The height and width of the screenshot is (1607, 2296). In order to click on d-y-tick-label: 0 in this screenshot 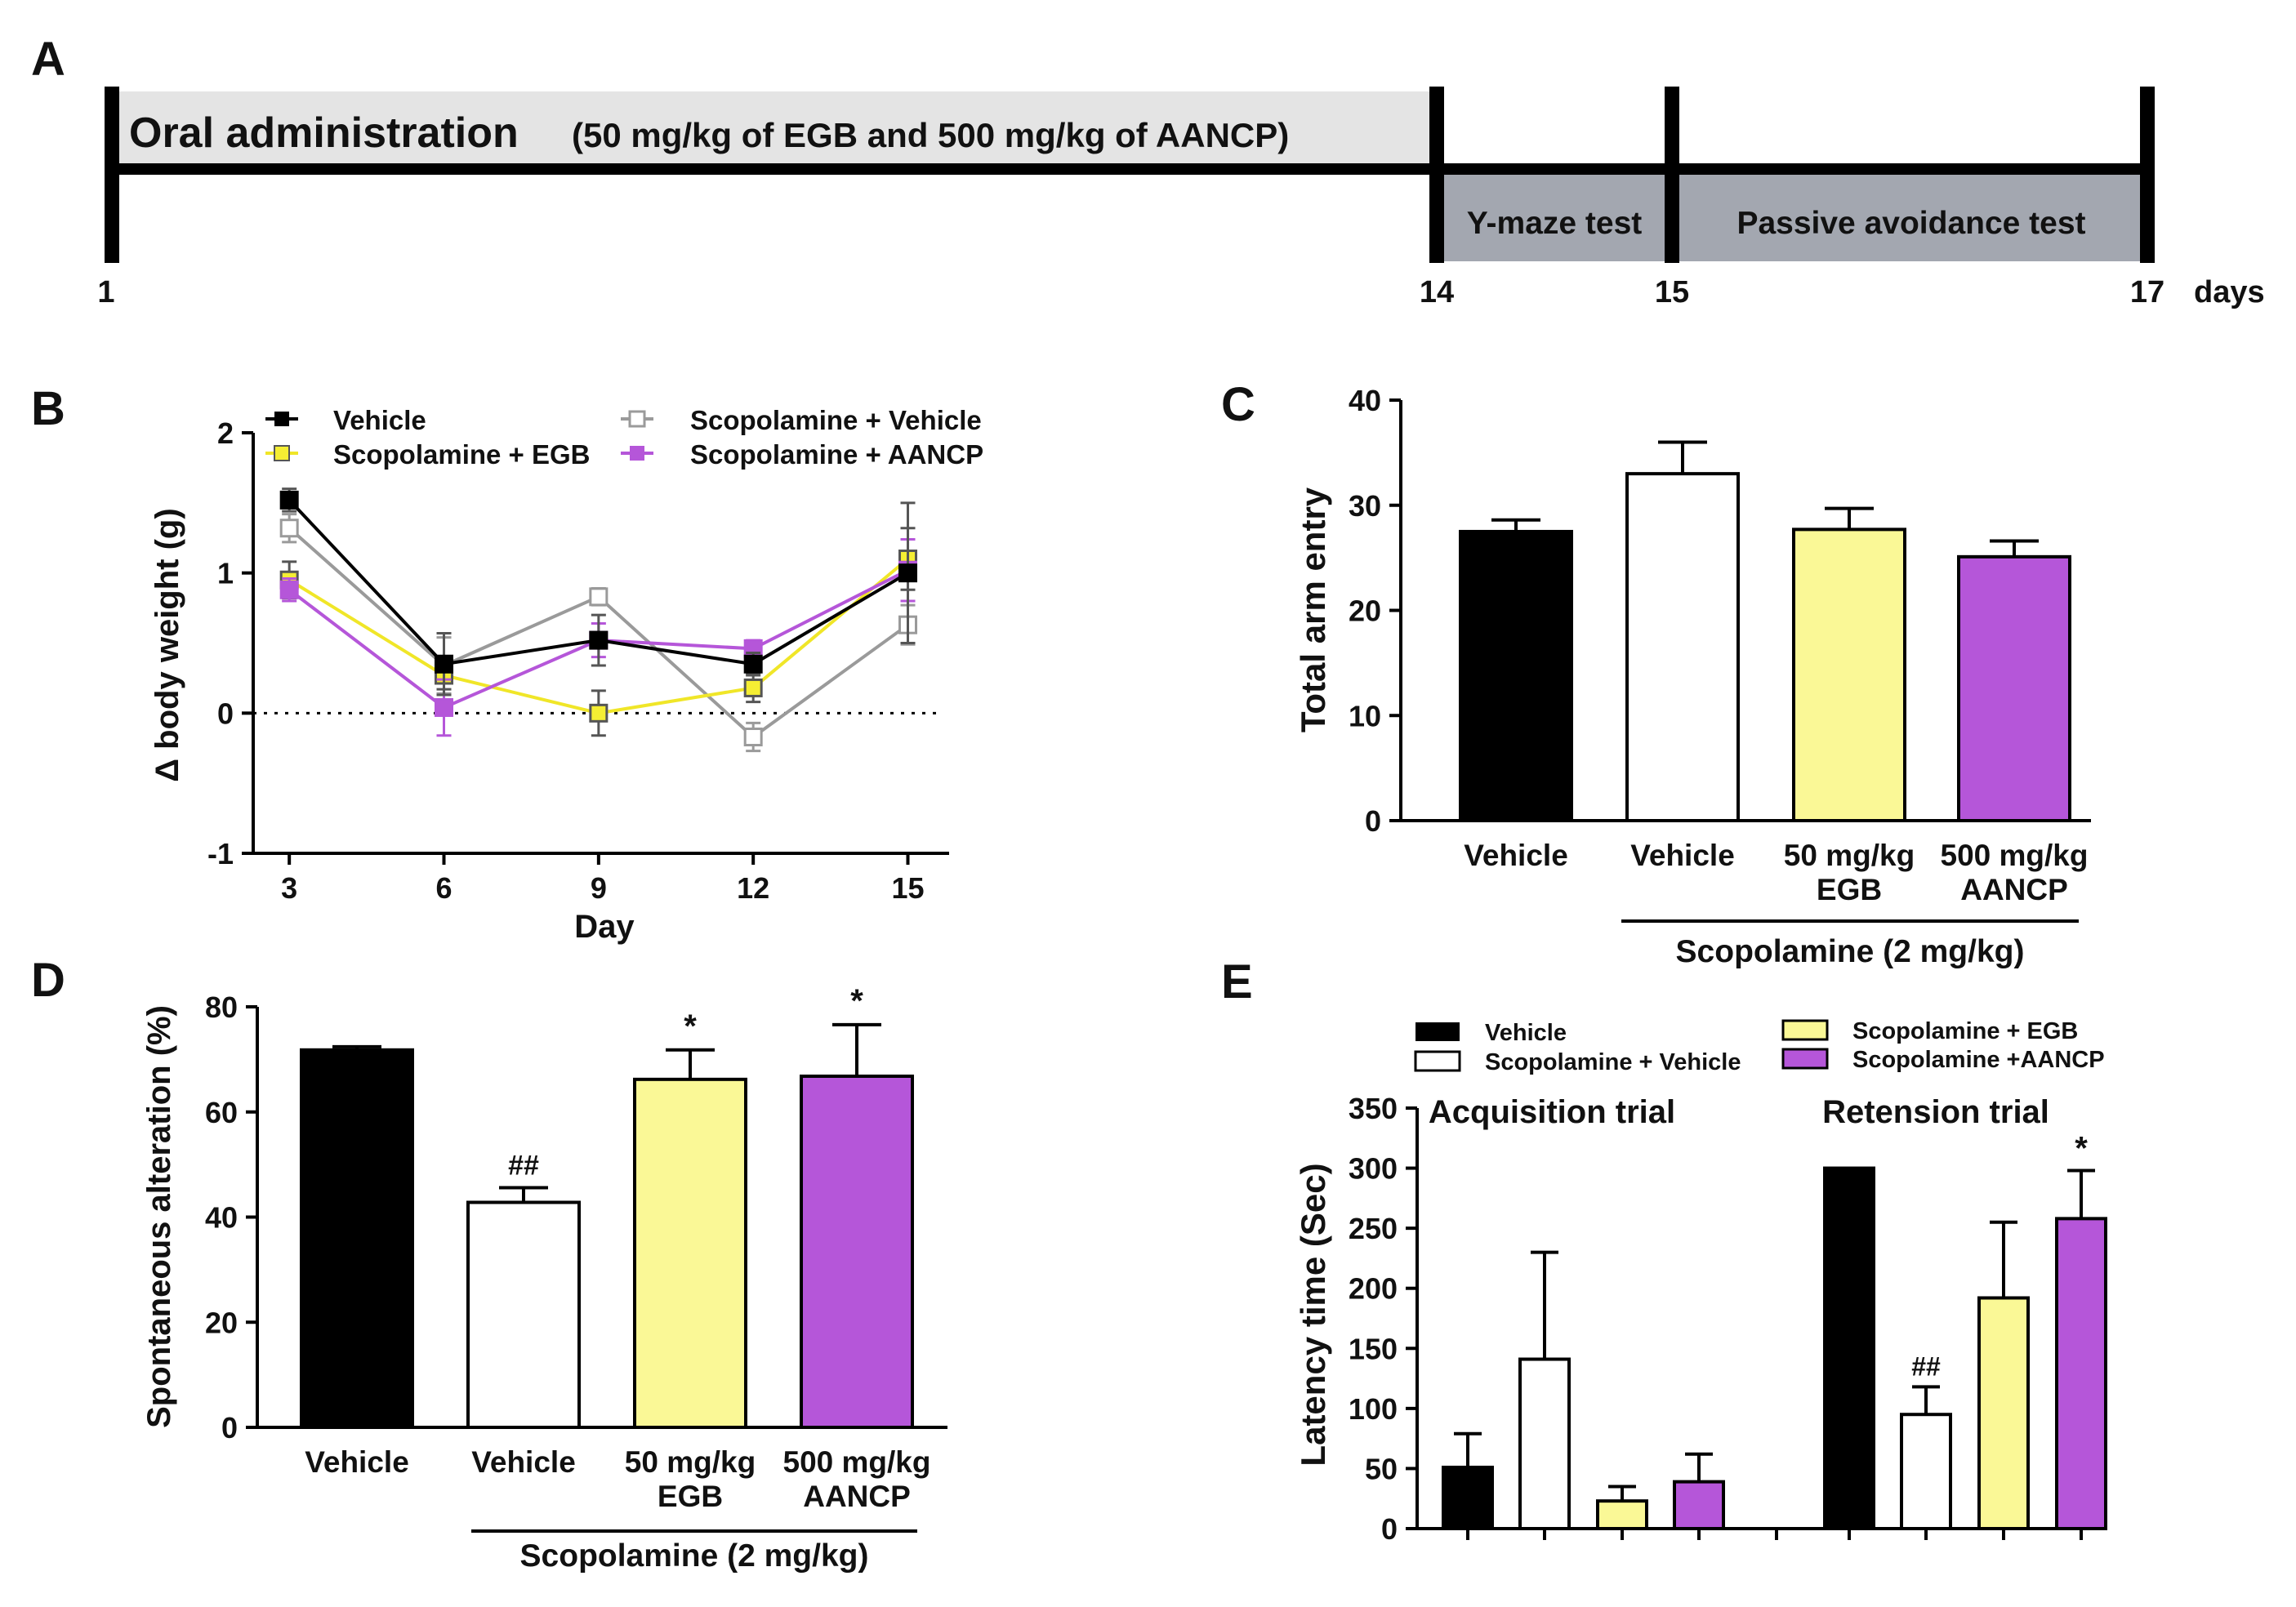, I will do `click(229, 1428)`.